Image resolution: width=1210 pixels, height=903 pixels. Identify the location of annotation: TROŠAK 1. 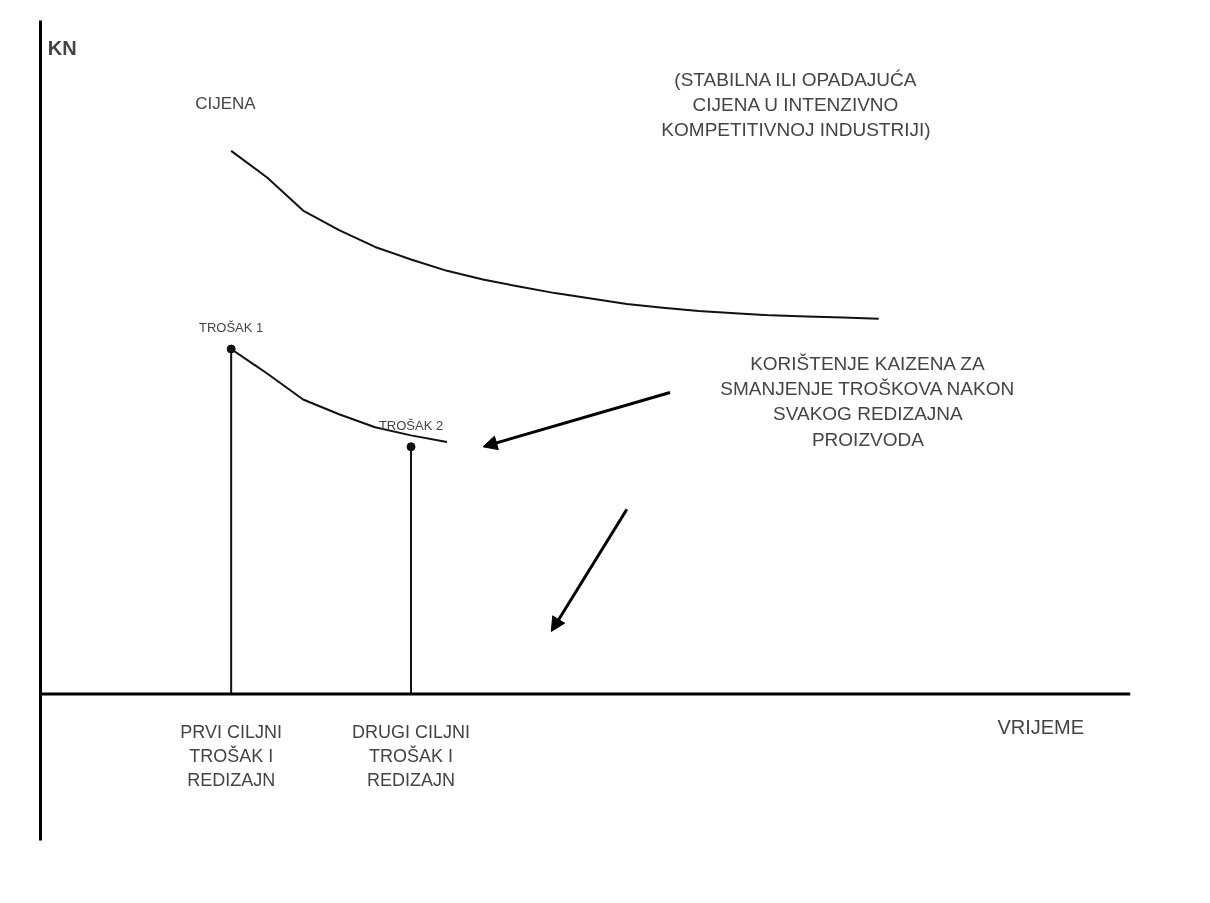
(231, 328).